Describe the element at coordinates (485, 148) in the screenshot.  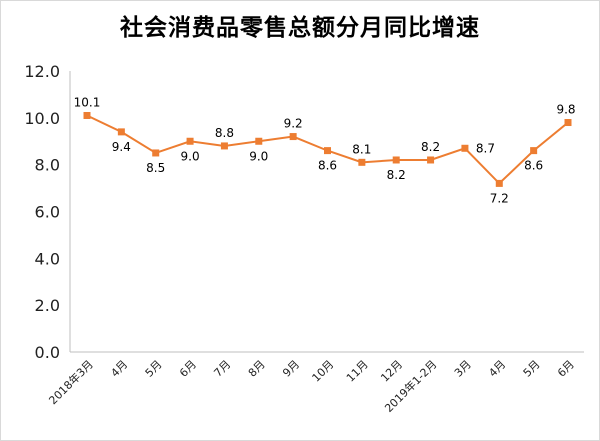
I see `data-label: 8.7` at that location.